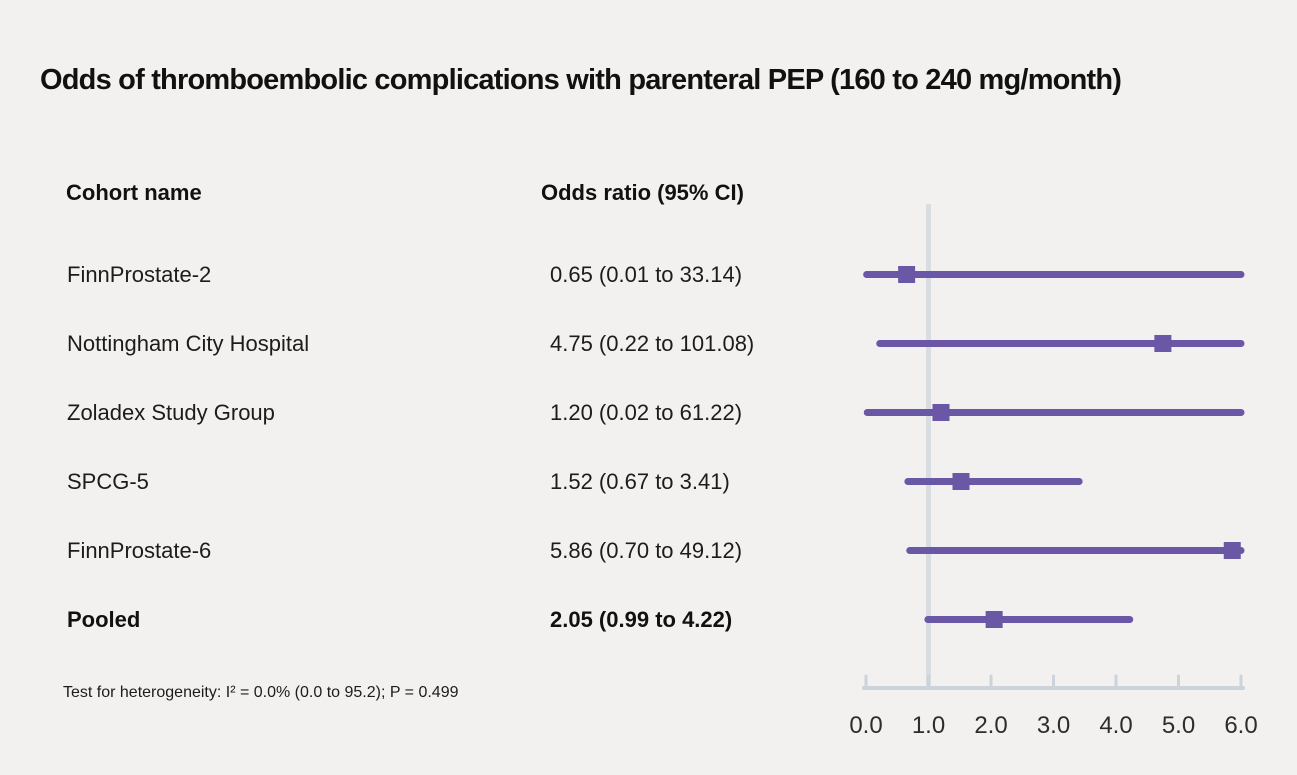 This screenshot has height=775, width=1297. What do you see at coordinates (928, 725) in the screenshot?
I see `x-tick-label: 1.0` at bounding box center [928, 725].